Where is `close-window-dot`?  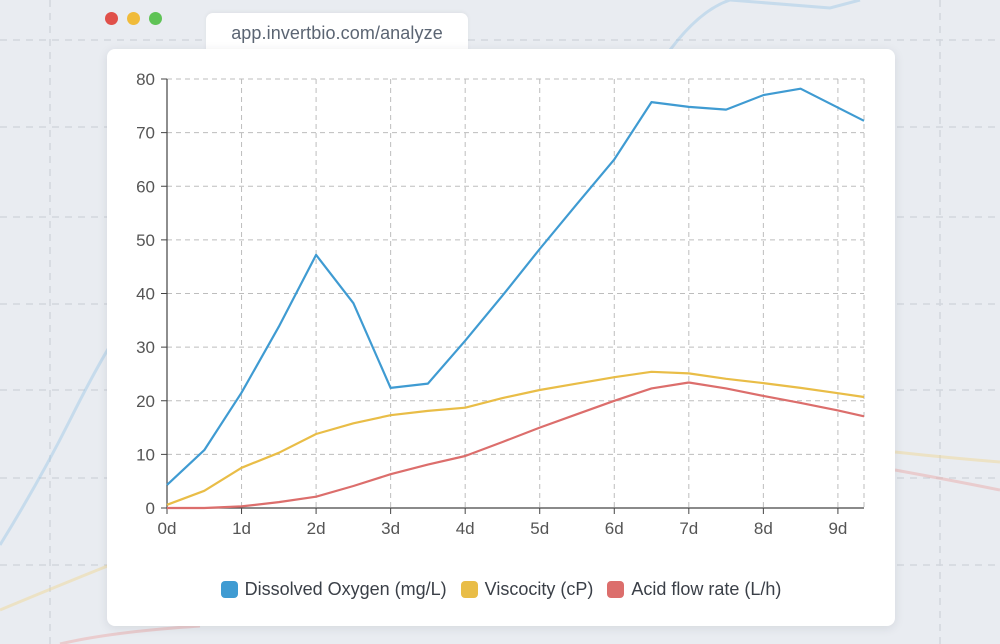
close-window-dot is located at coordinates (111, 18).